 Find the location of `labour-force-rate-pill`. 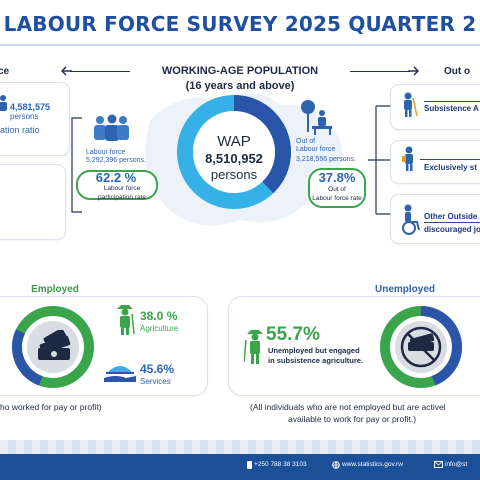

labour-force-rate-pill is located at coordinates (117, 185).